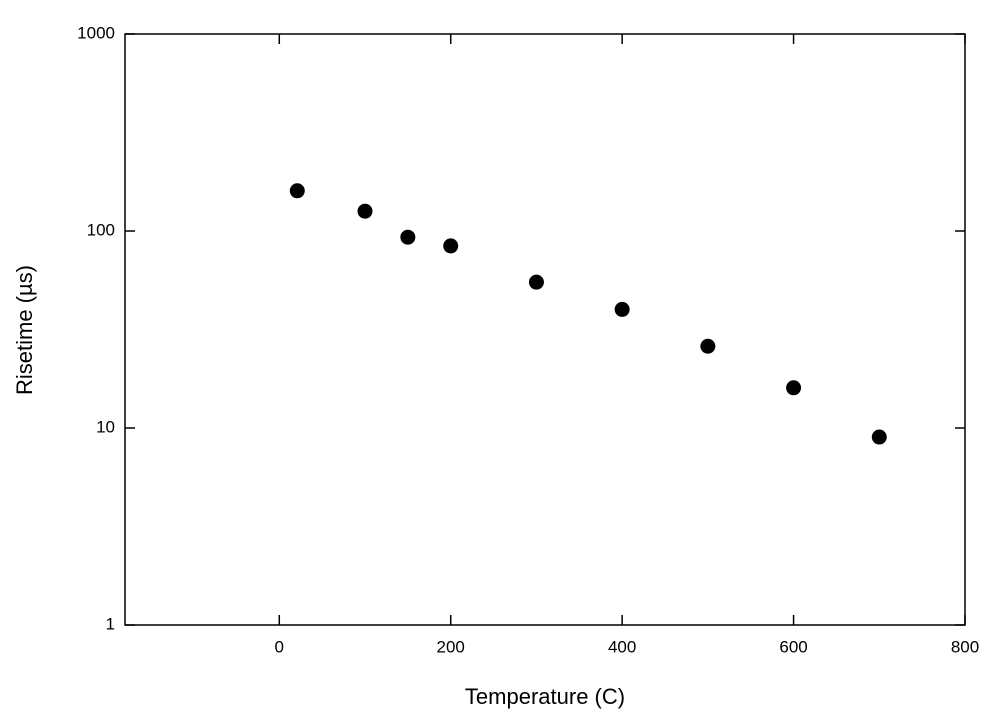 The image size is (1000, 725). I want to click on y-tick-label: 1, so click(110, 623).